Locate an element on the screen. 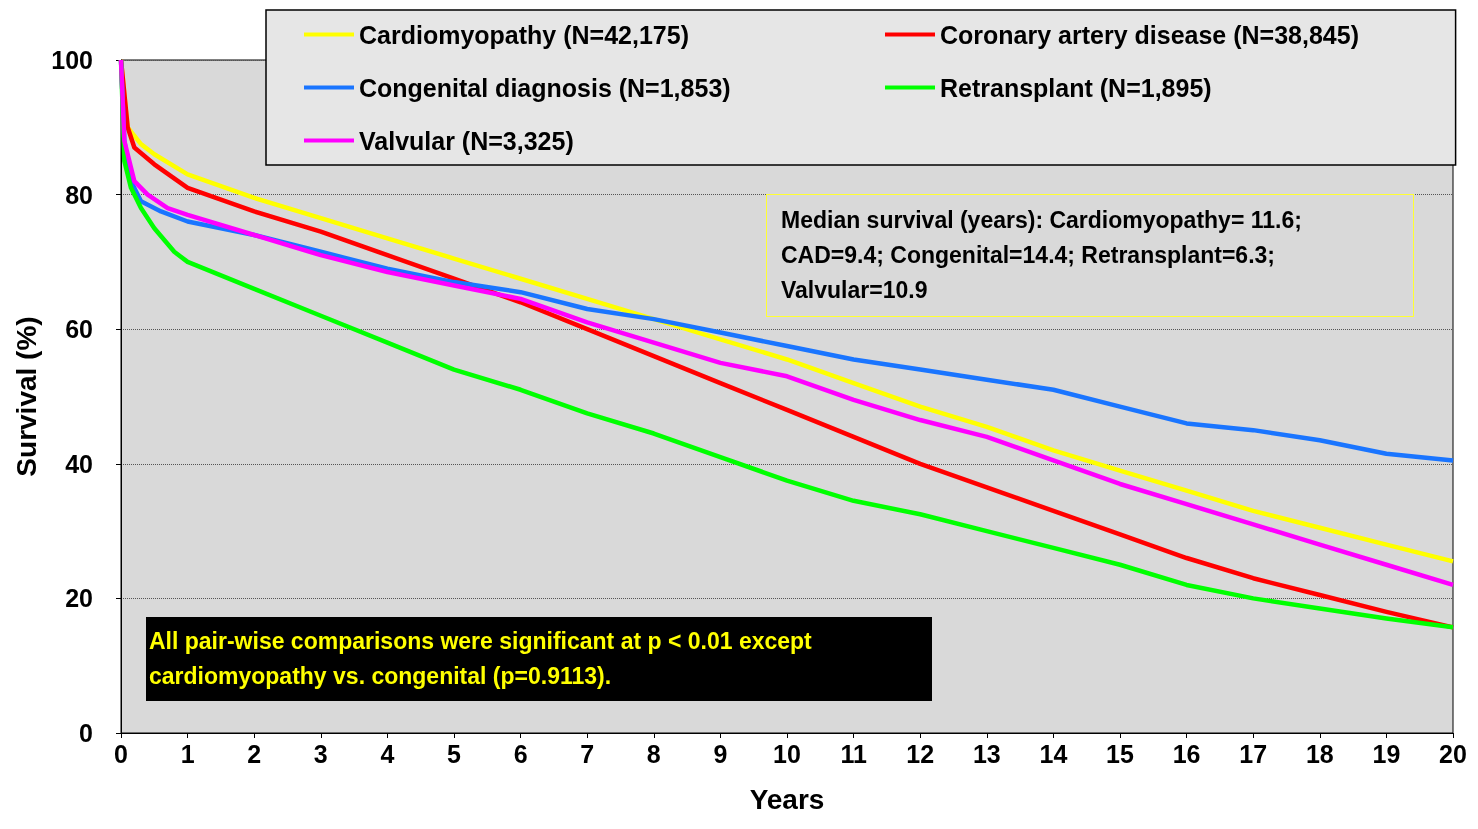 The height and width of the screenshot is (829, 1478). x-tick-label: 15 is located at coordinates (1120, 753).